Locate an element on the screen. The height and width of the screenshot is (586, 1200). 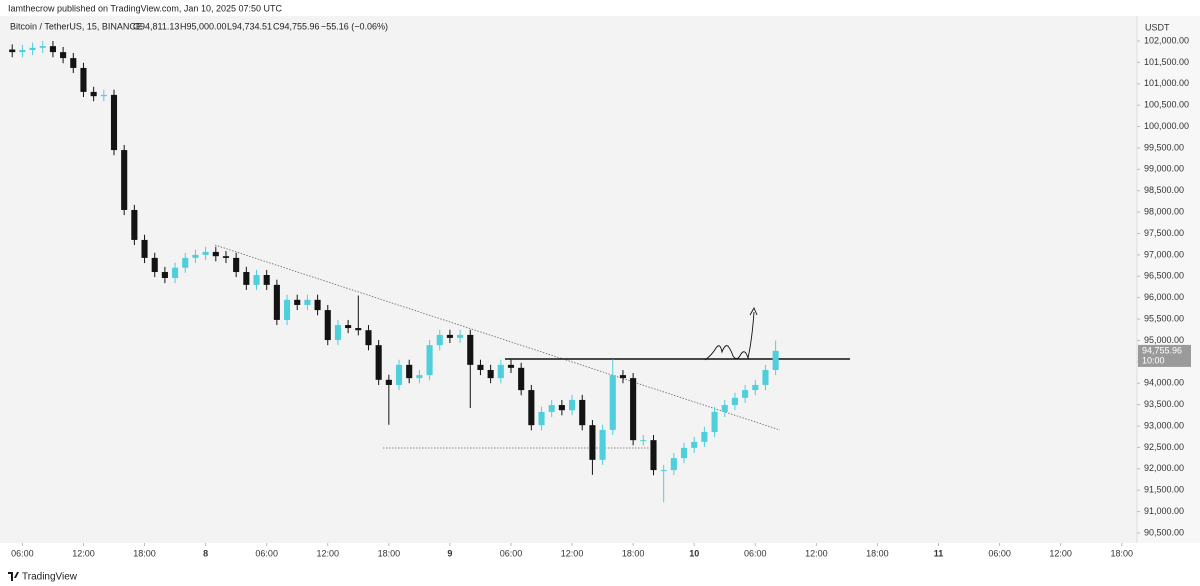
y-tick-label: 102,000.00 is located at coordinates (1166, 40).